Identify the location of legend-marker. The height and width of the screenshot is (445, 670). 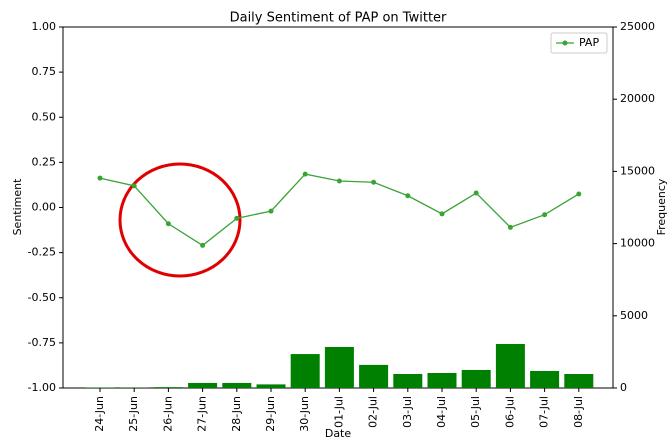
(565, 43).